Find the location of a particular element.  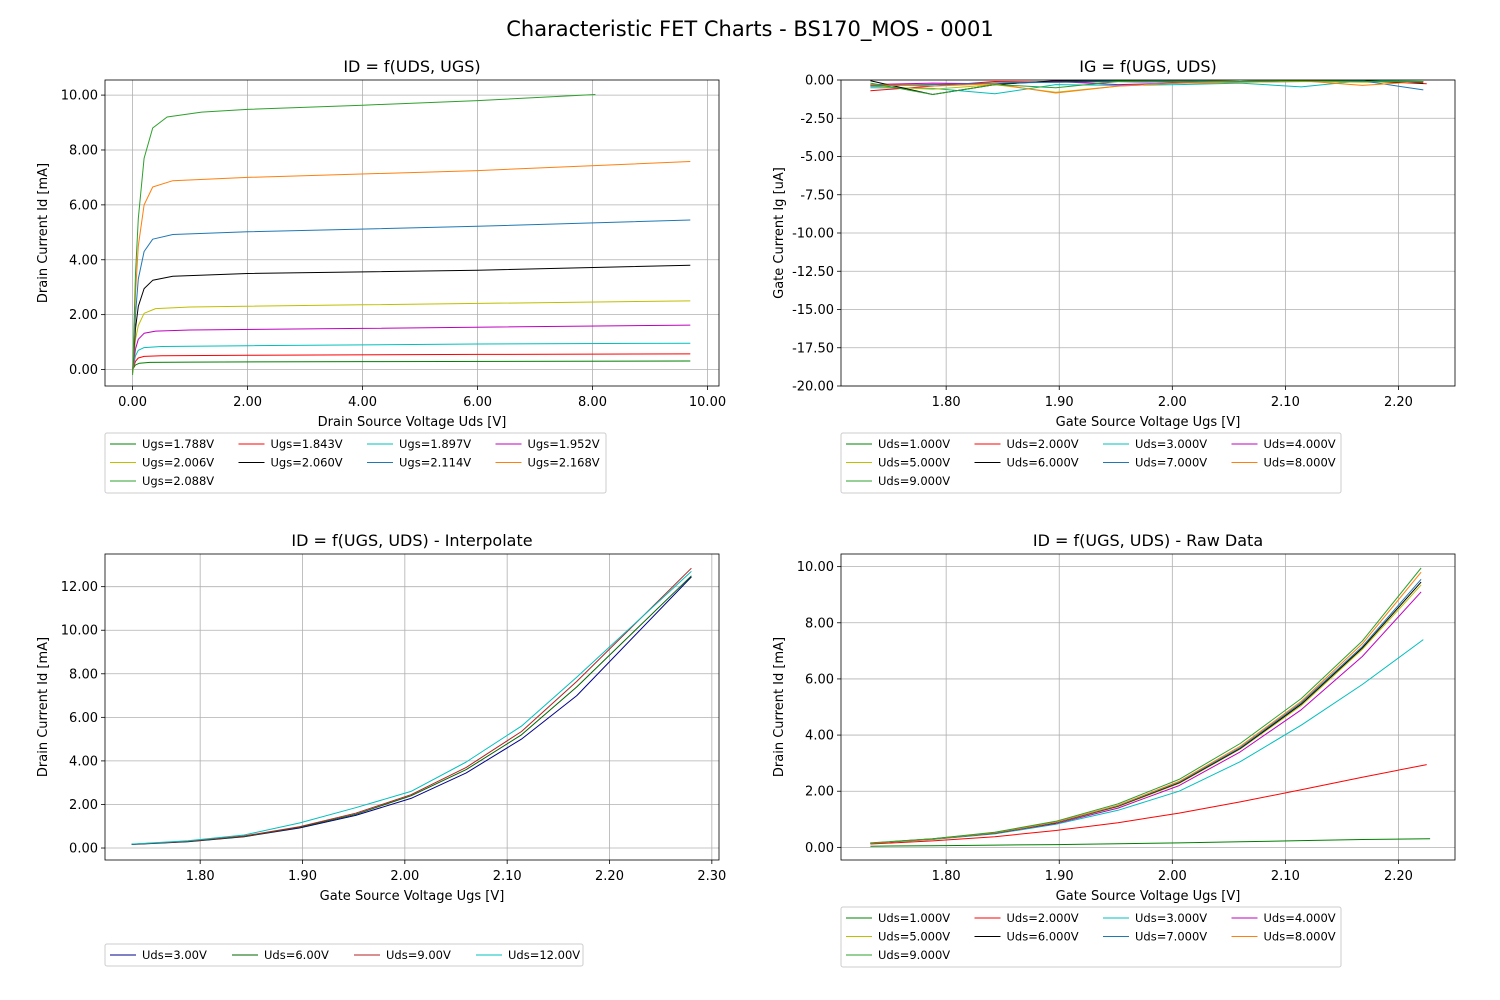

y-axis-label: Drain Current Id [mA] is located at coordinates (43, 233).